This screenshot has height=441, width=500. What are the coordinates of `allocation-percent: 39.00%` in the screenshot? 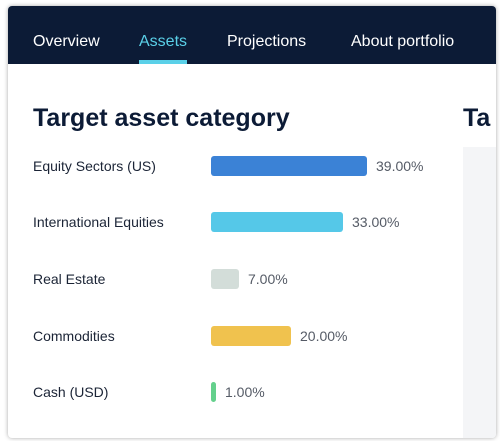 It's located at (400, 166).